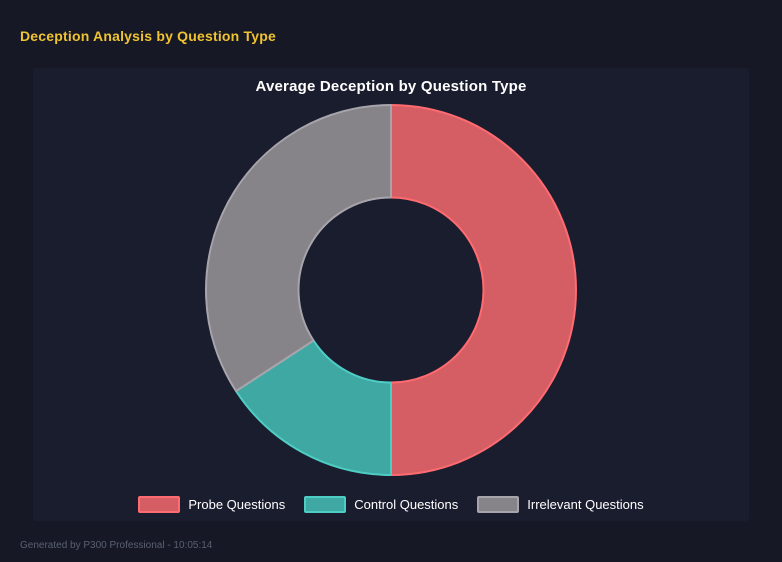 The width and height of the screenshot is (782, 562). Describe the element at coordinates (237, 504) in the screenshot. I see `legend-label: Probe Questions` at that location.